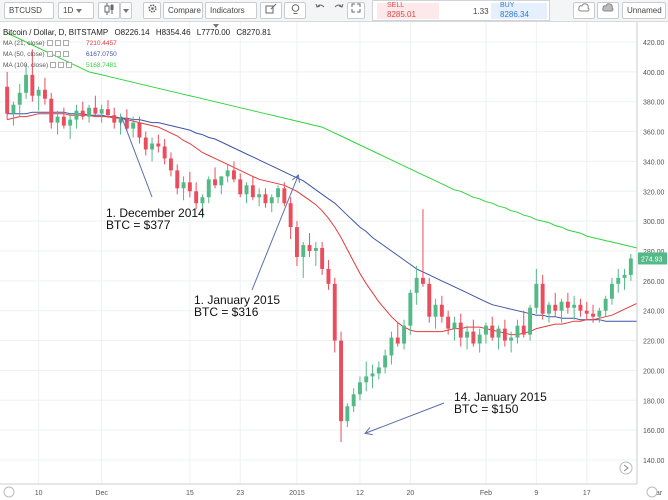 The height and width of the screenshot is (500, 668). What do you see at coordinates (271, 10) in the screenshot?
I see `drawing-tools-button` at bounding box center [271, 10].